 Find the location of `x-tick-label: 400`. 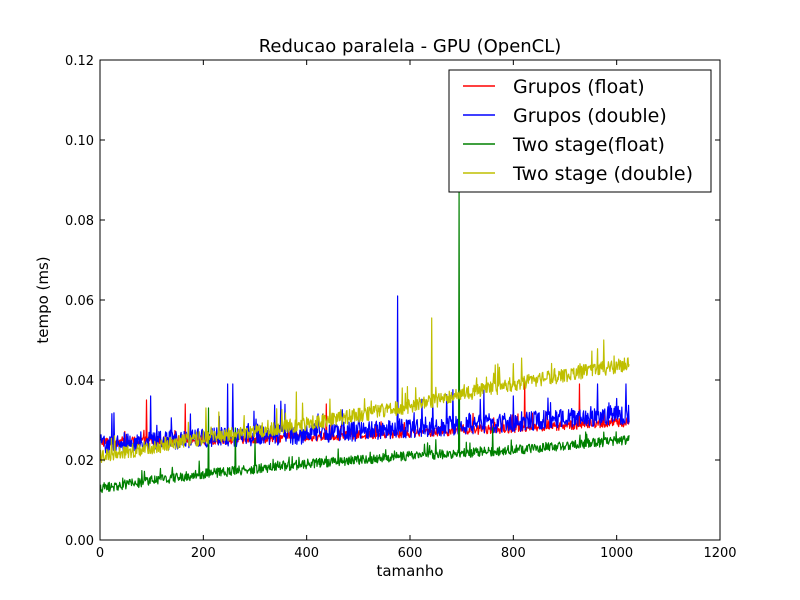

x-tick-label: 400 is located at coordinates (306, 553).